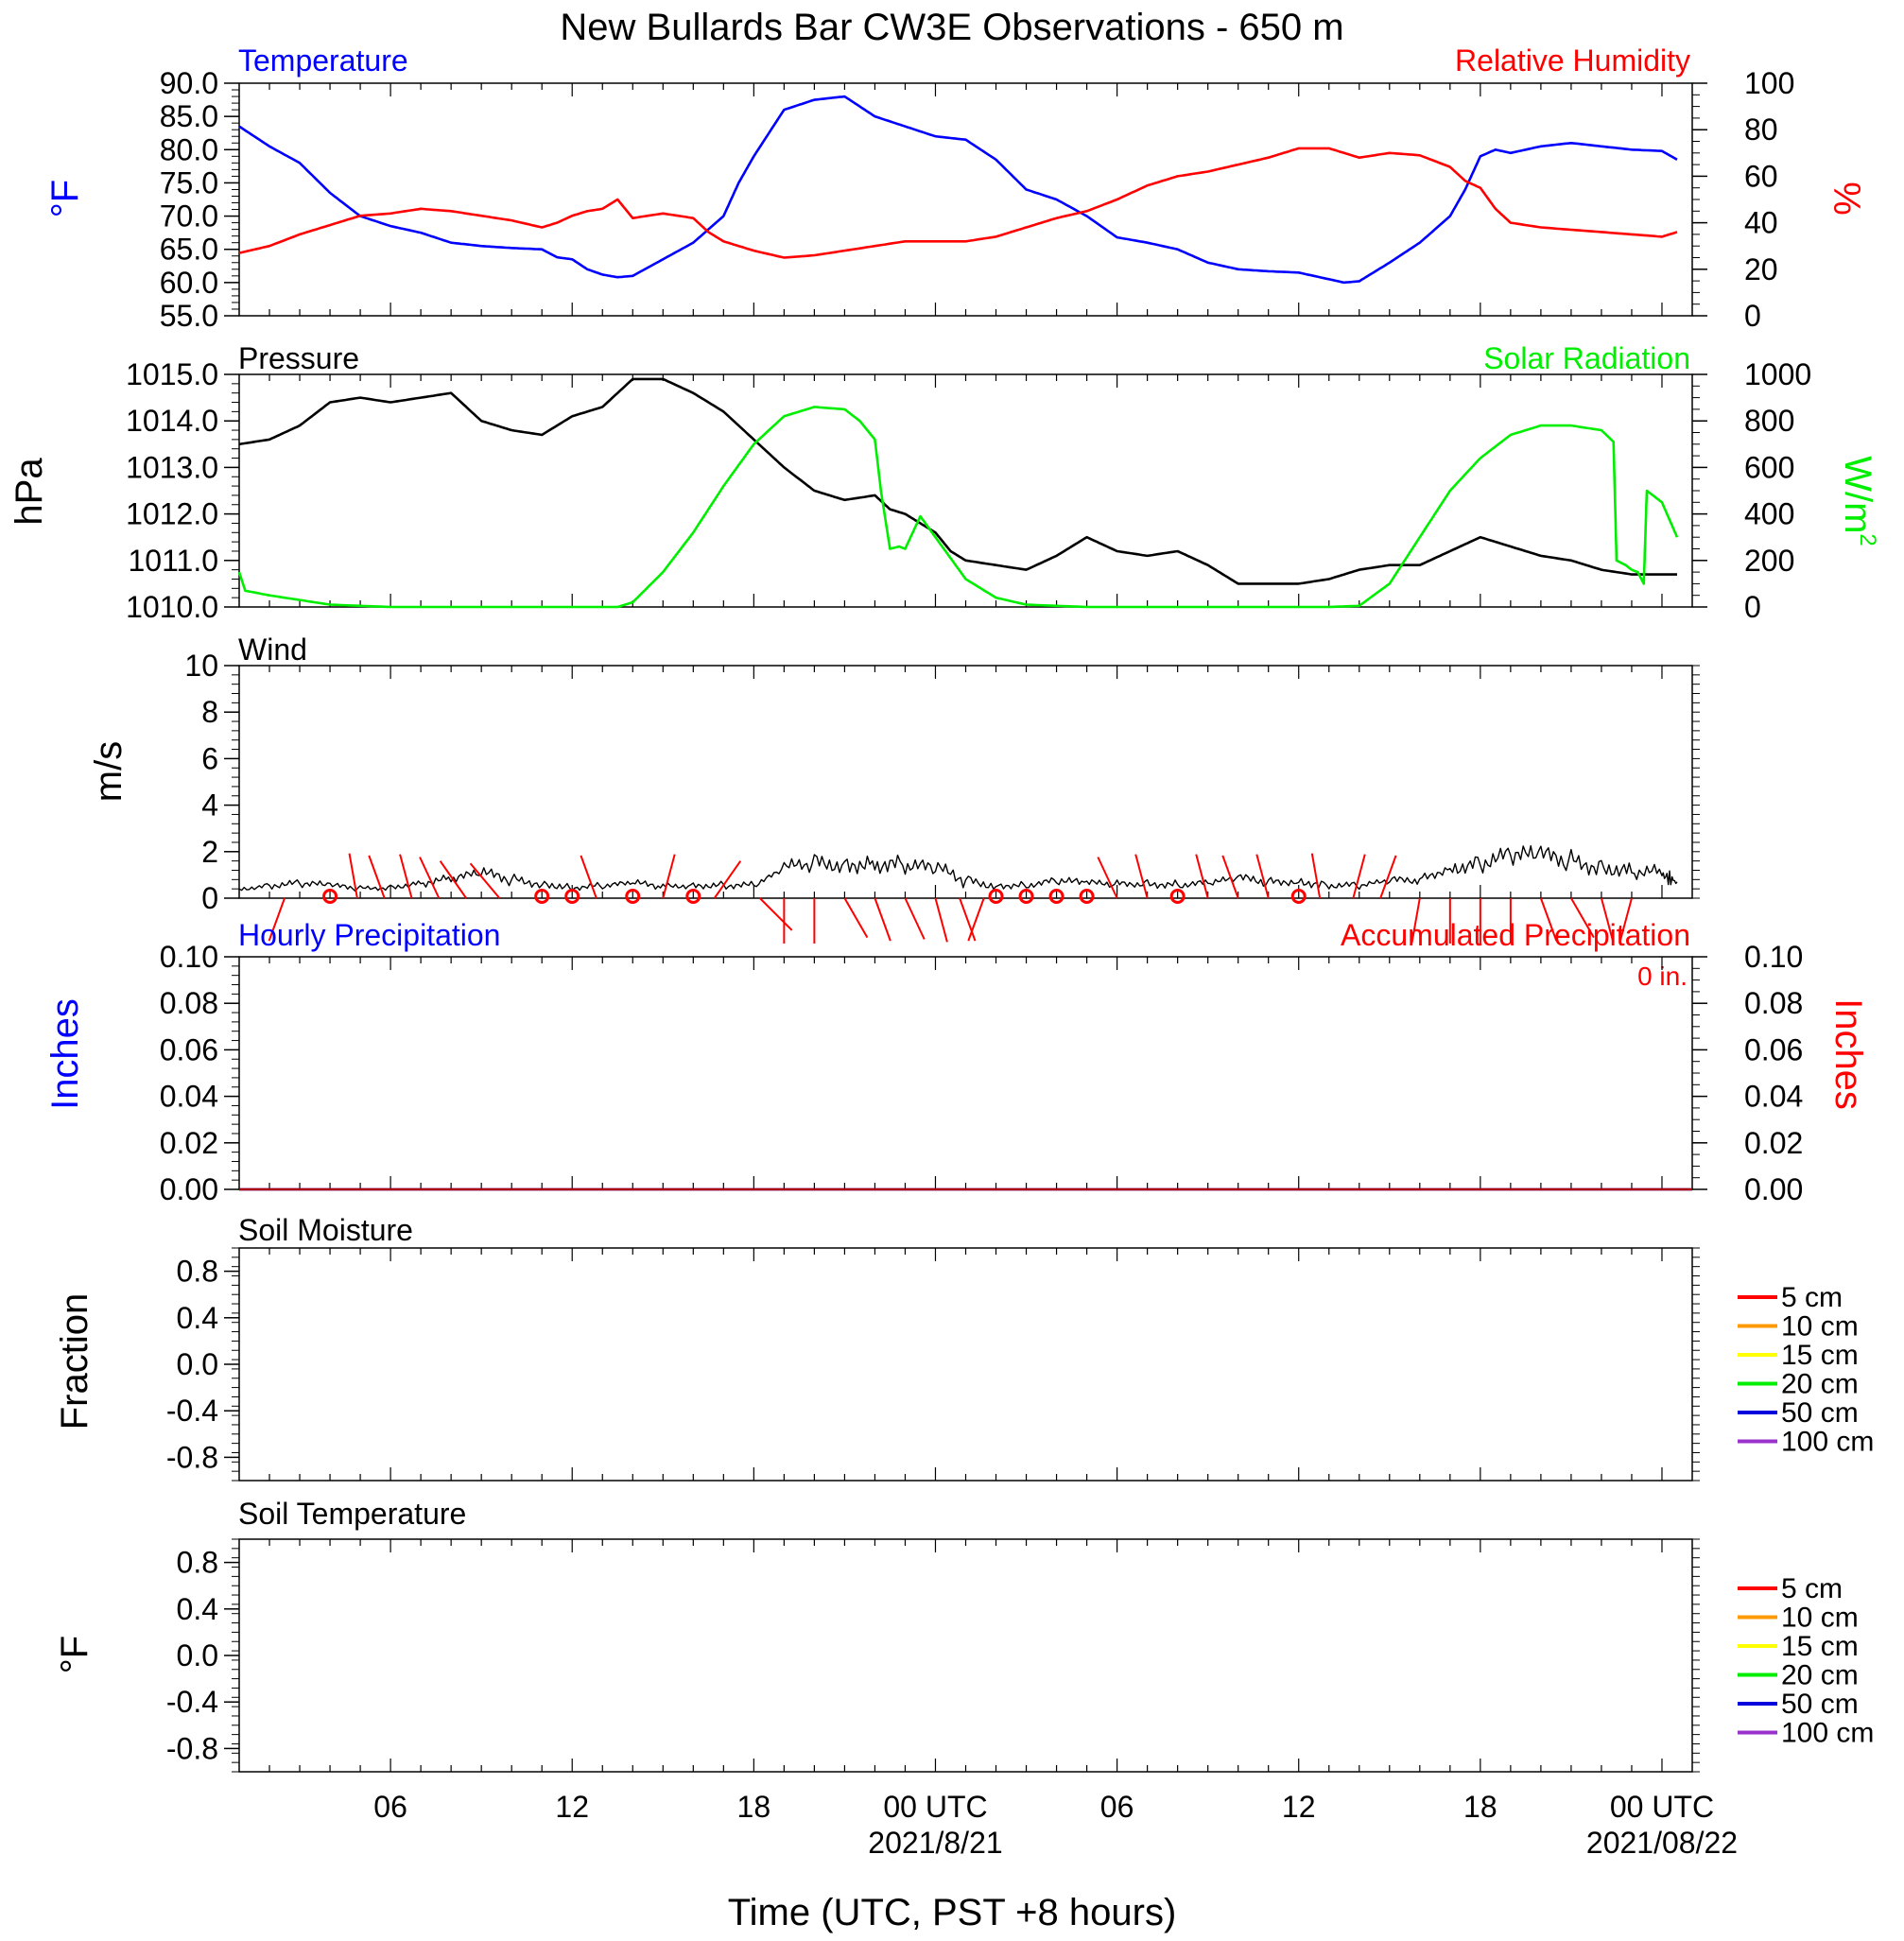 The width and height of the screenshot is (1904, 1941). I want to click on pressure-plot-frame, so click(966, 491).